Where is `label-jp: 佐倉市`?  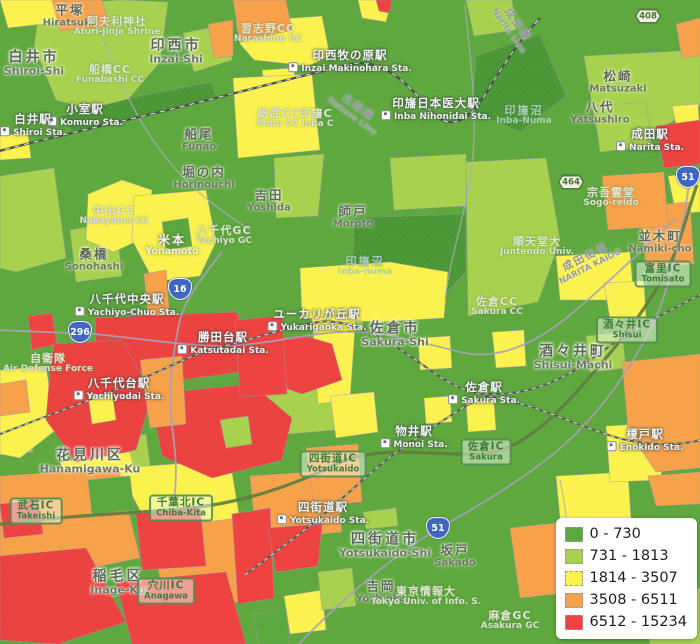
label-jp: 佐倉市 is located at coordinates (395, 328).